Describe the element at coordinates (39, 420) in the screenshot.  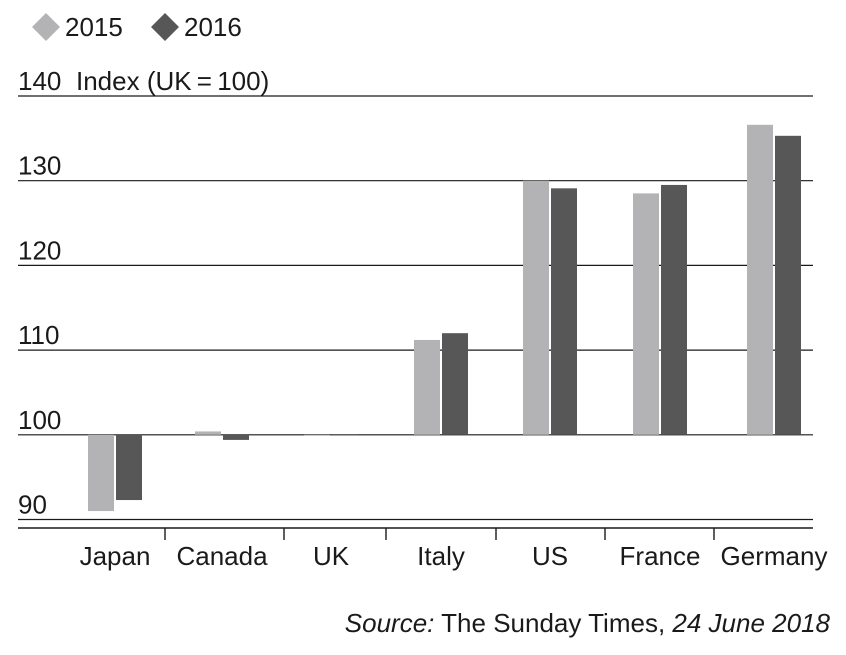
I see `y-tick-label: 100` at that location.